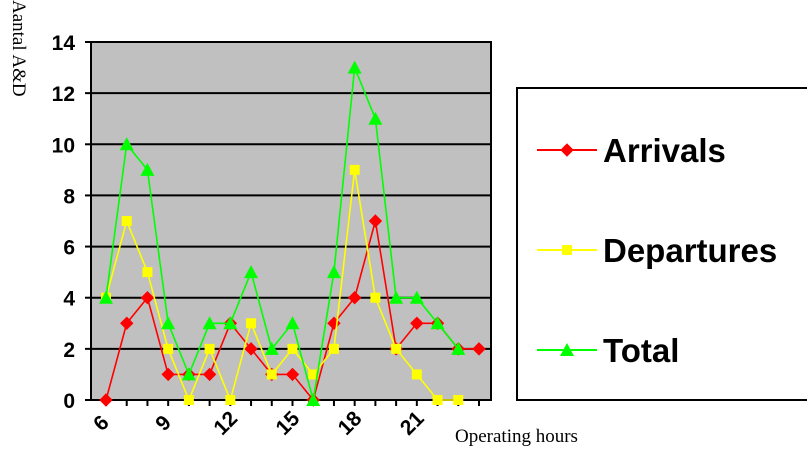  What do you see at coordinates (516, 436) in the screenshot?
I see `x-axis-title: Operating hours` at bounding box center [516, 436].